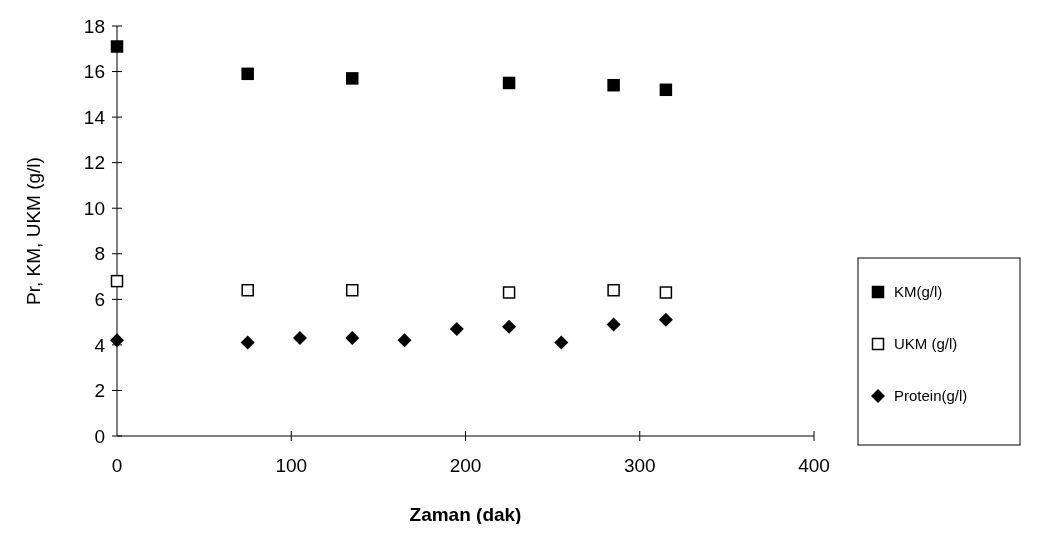 This screenshot has height=533, width=1038. What do you see at coordinates (94, 26) in the screenshot?
I see `y-tick-label: 18` at bounding box center [94, 26].